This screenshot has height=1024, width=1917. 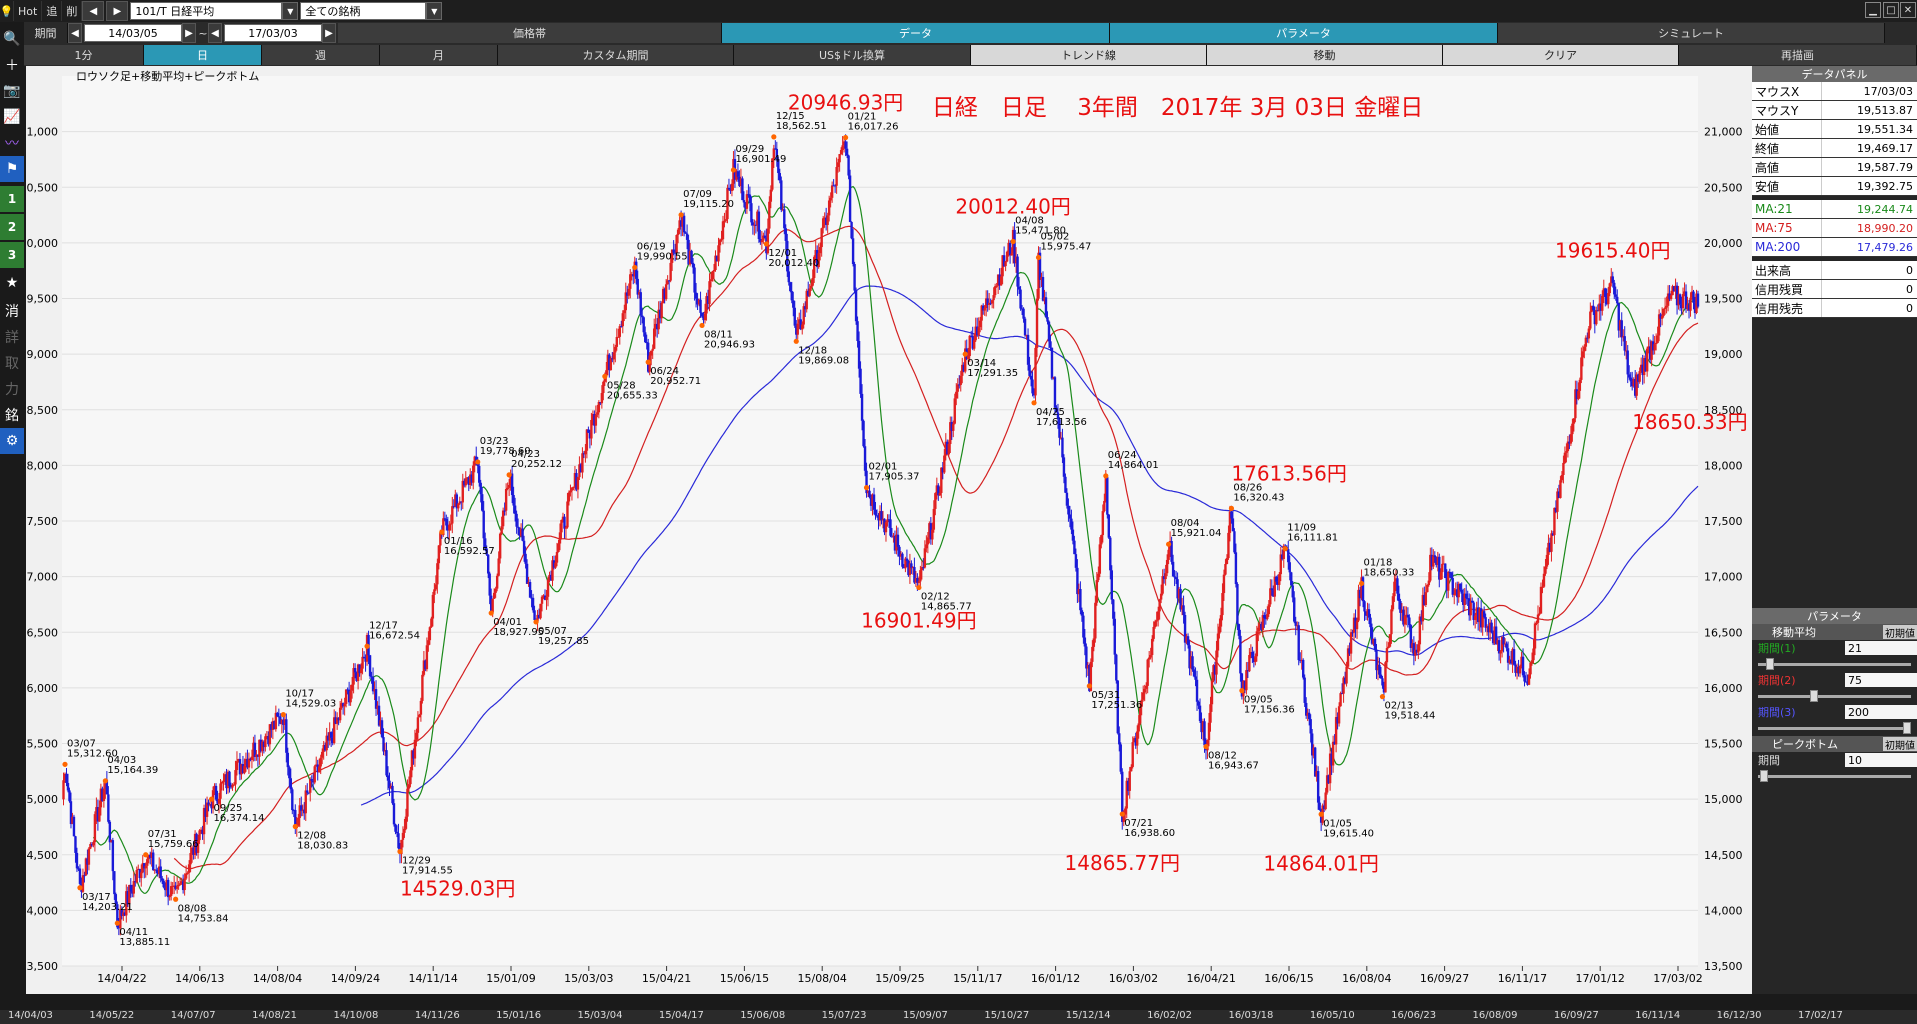 What do you see at coordinates (52, 11) in the screenshot?
I see `add-button: 追` at bounding box center [52, 11].